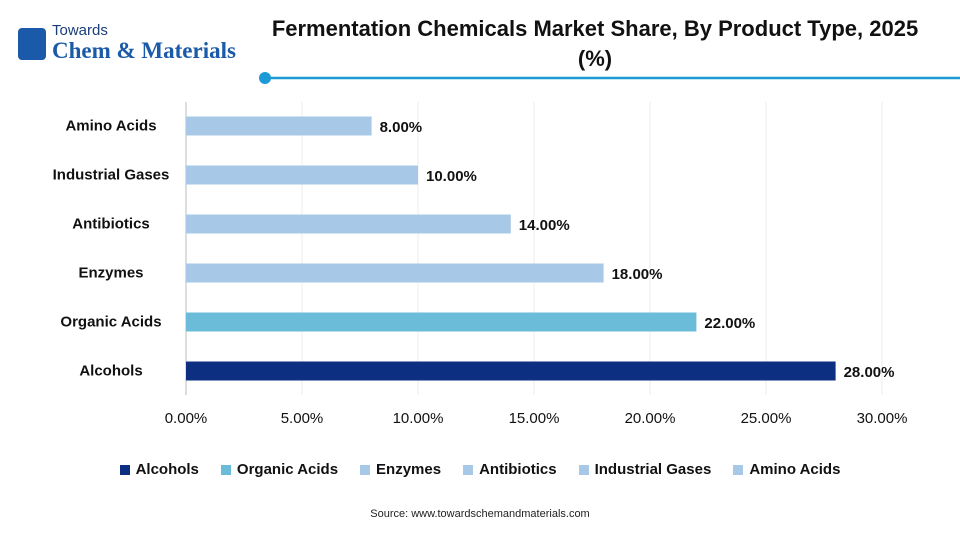 This screenshot has width=960, height=540. I want to click on x-tick-label: 0.00%, so click(186, 418).